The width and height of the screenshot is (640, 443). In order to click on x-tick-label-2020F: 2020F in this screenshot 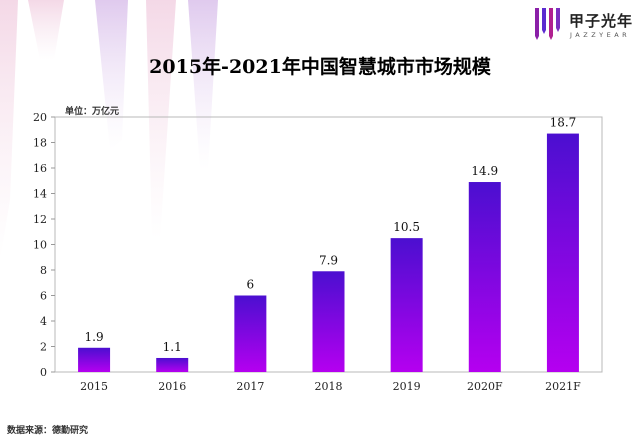, I will do `click(485, 386)`.